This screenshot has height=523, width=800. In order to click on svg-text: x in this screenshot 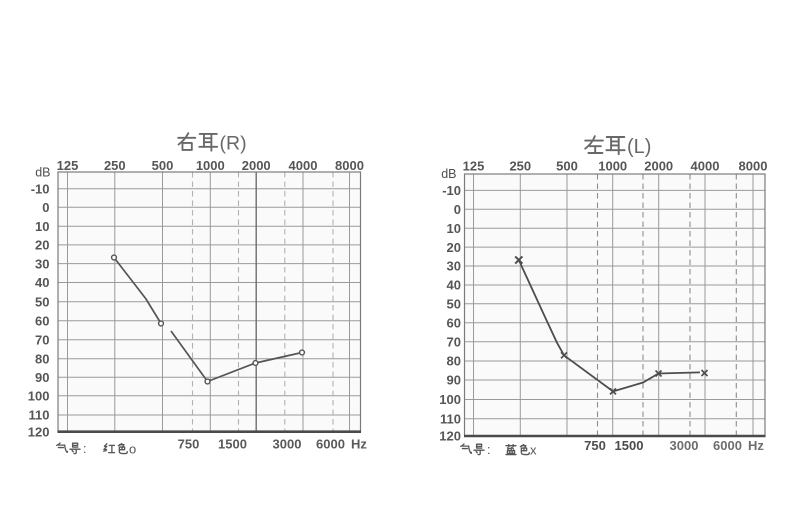, I will do `click(533, 450)`.